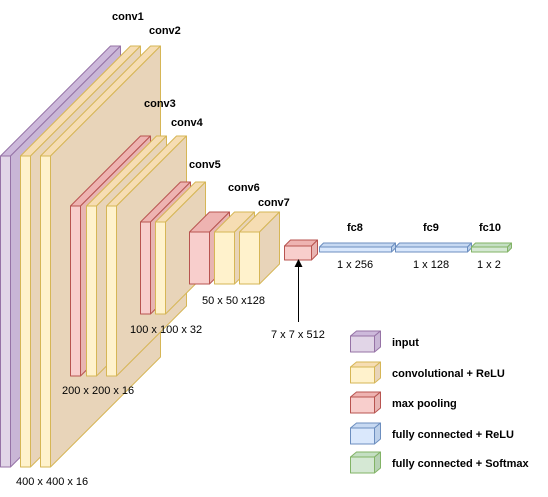 This screenshot has height=497, width=548. I want to click on dim-input: 400 x 400 x 16, so click(52, 482).